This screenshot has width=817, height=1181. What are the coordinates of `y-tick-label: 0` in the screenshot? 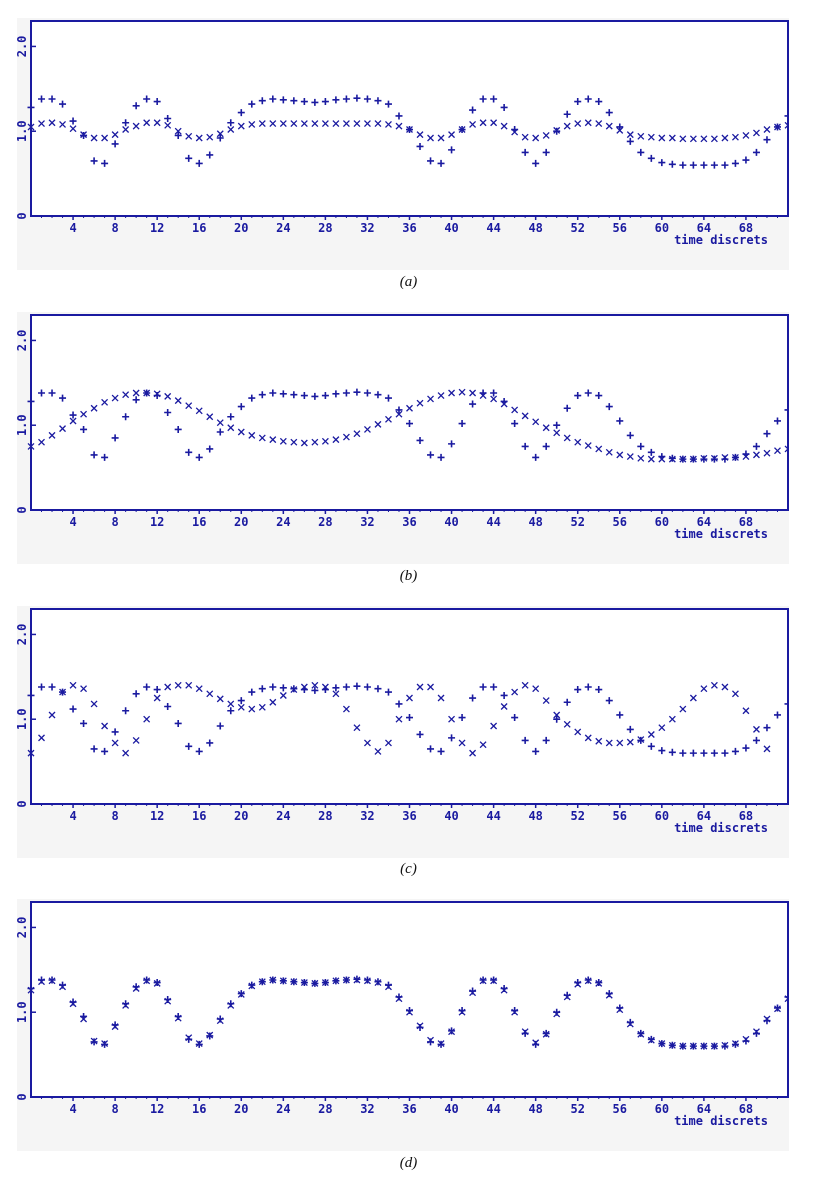 It's located at (23, 509).